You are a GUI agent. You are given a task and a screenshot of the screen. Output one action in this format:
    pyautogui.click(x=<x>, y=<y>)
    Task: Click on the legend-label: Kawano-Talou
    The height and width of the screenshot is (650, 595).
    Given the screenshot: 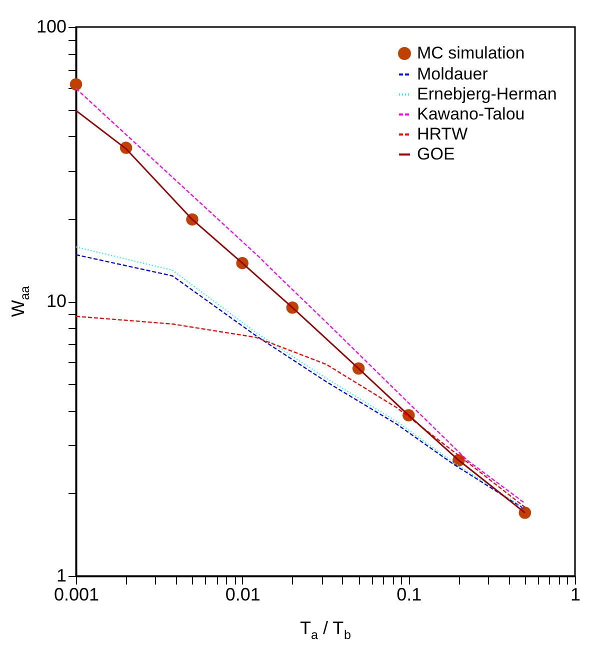 What is the action you would take?
    pyautogui.click(x=471, y=114)
    